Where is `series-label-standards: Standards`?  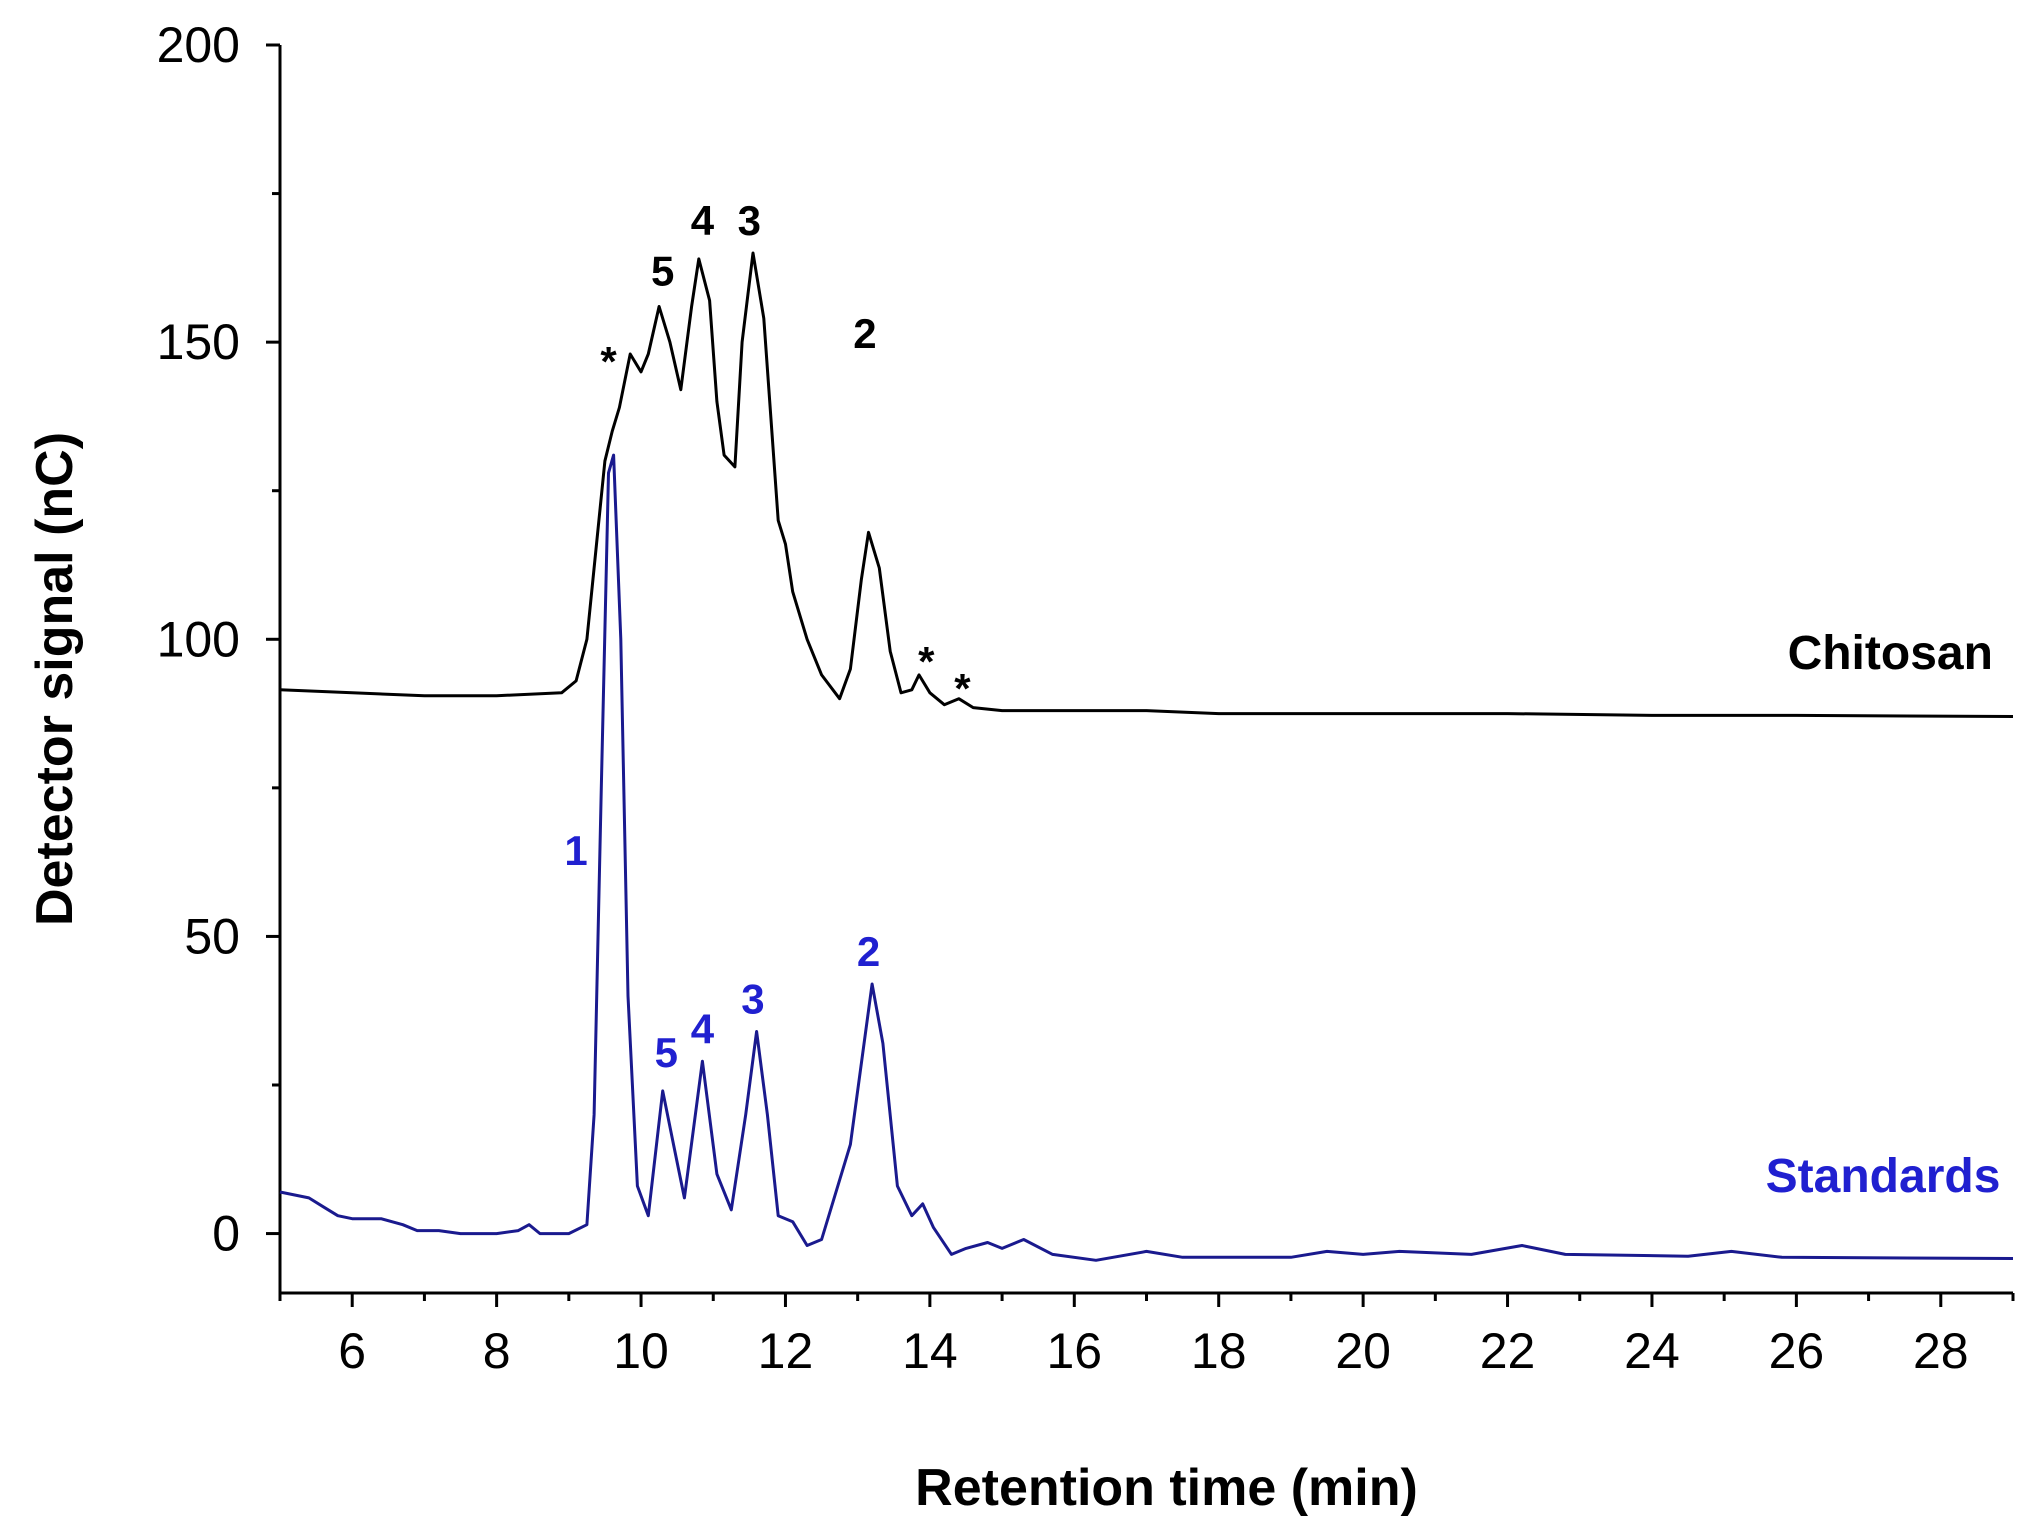 series-label-standards: Standards is located at coordinates (1883, 1176).